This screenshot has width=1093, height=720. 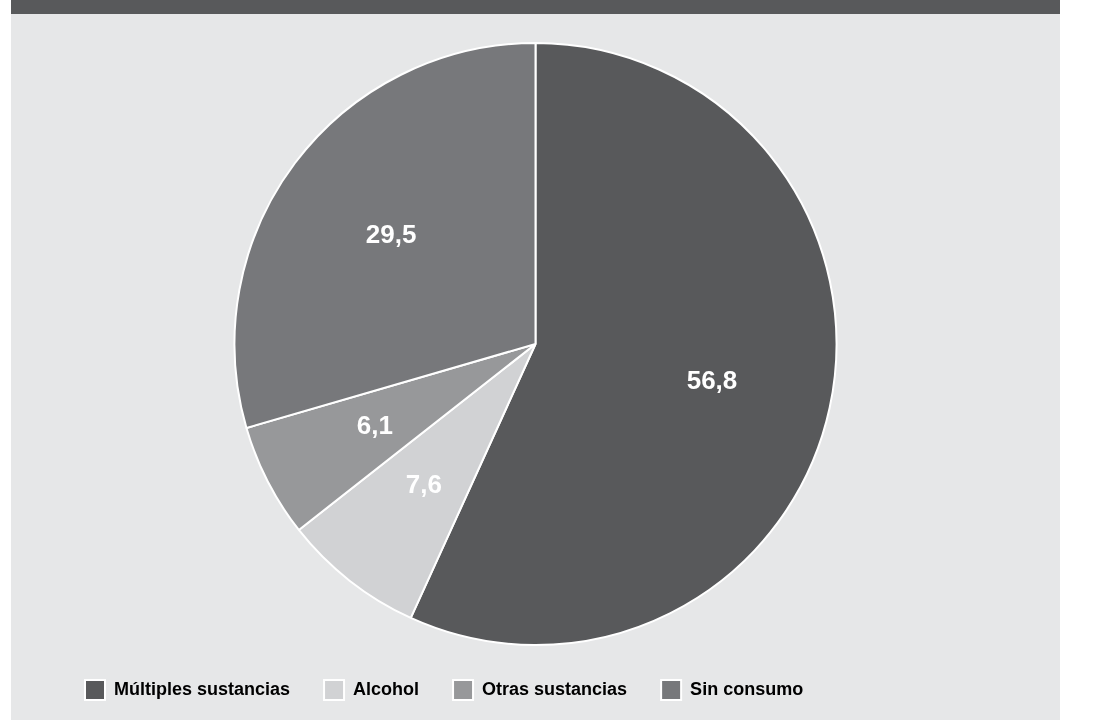 I want to click on data-label: 29,5, so click(x=391, y=233).